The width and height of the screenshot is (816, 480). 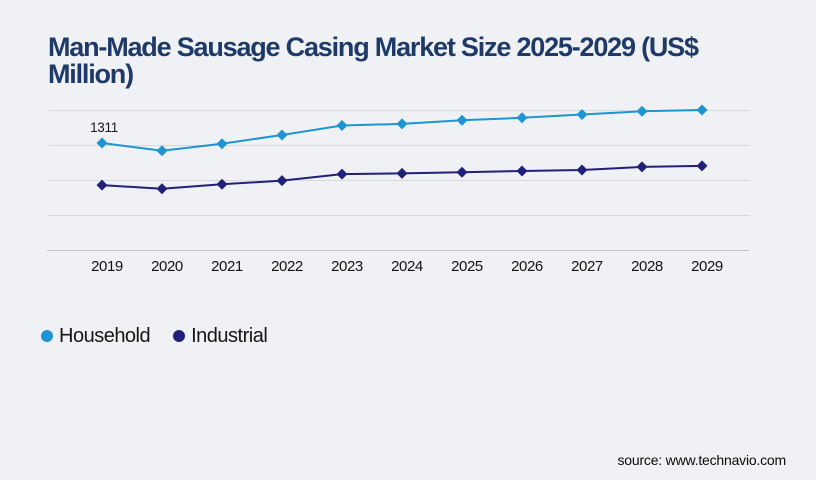 What do you see at coordinates (105, 335) in the screenshot?
I see `legend-label-household: Household` at bounding box center [105, 335].